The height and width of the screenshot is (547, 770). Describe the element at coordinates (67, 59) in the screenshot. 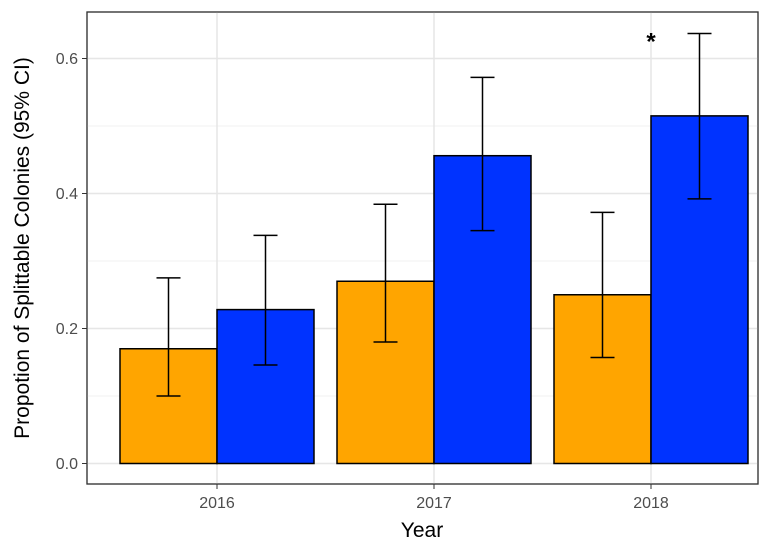

I see `y-tick-label: 0.6` at that location.